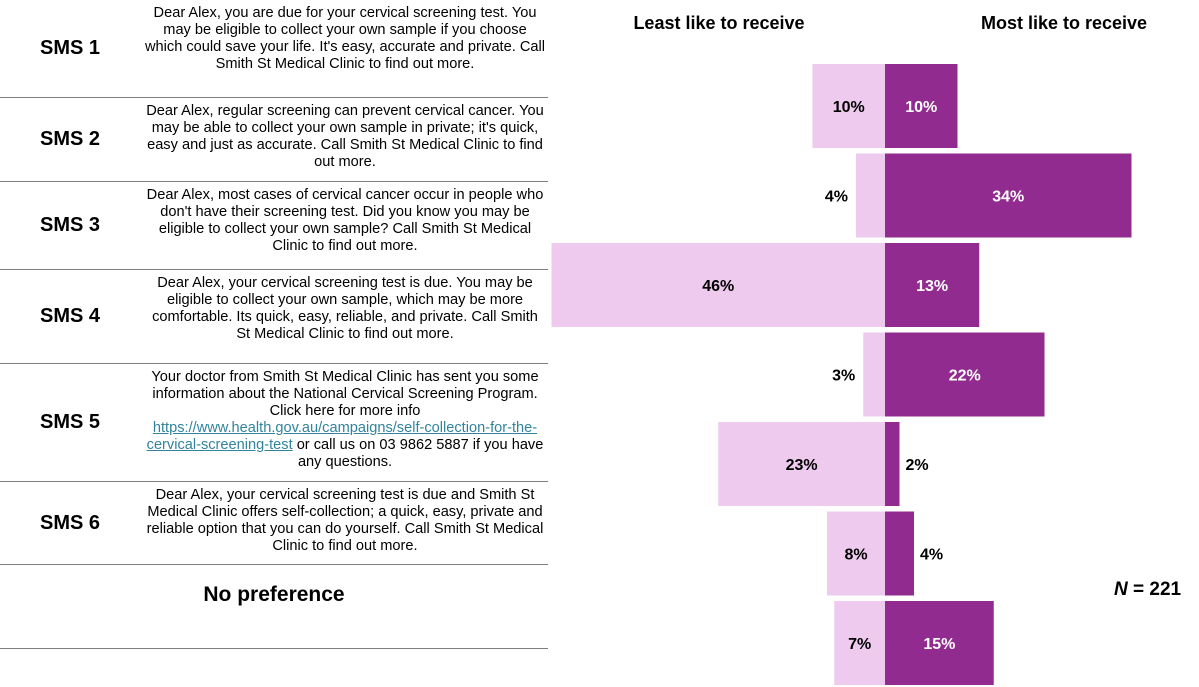  I want to click on sms-label: SMS 3, so click(70, 225).